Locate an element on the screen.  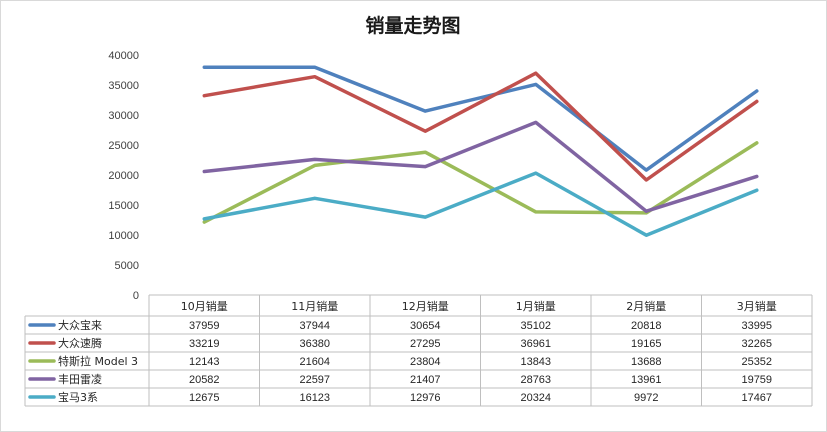
y-tick-label: 20000 is located at coordinates (123, 176).